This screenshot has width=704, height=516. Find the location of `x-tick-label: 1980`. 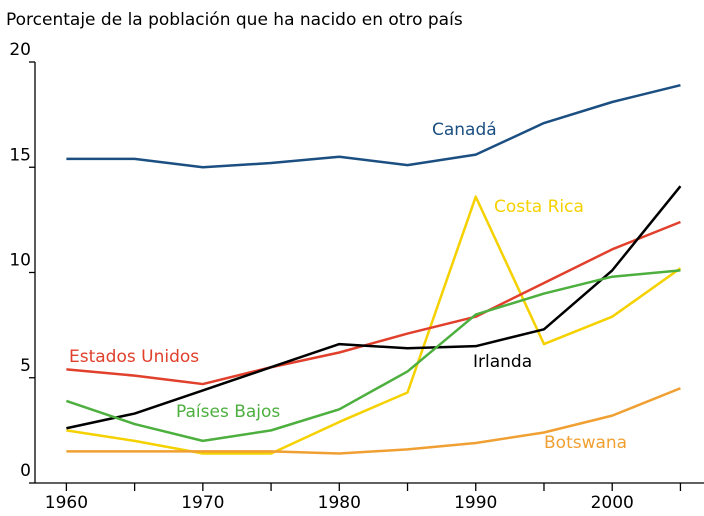

x-tick-label: 1980 is located at coordinates (339, 503).